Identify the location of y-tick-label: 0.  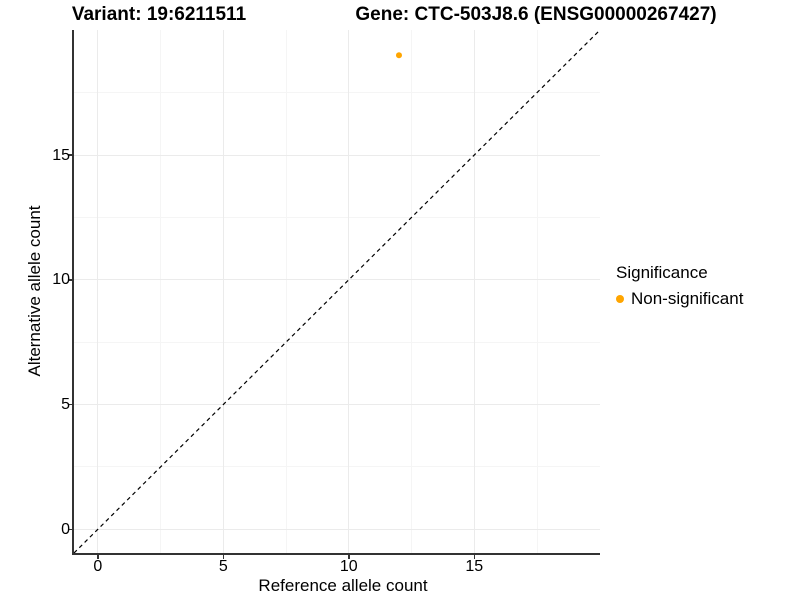
(65, 529).